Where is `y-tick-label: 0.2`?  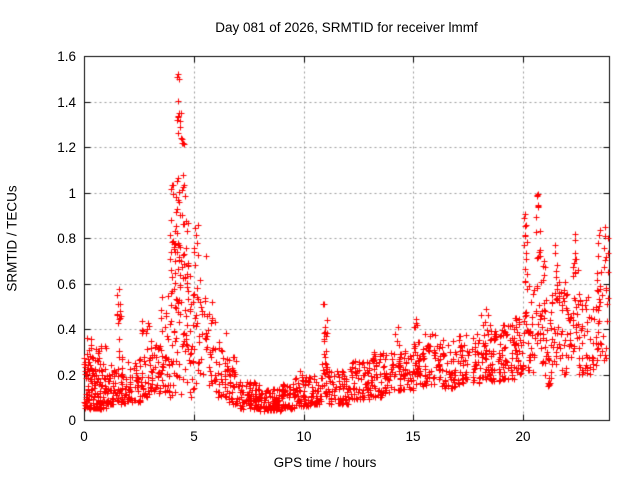 y-tick-label: 0.2 is located at coordinates (66, 375).